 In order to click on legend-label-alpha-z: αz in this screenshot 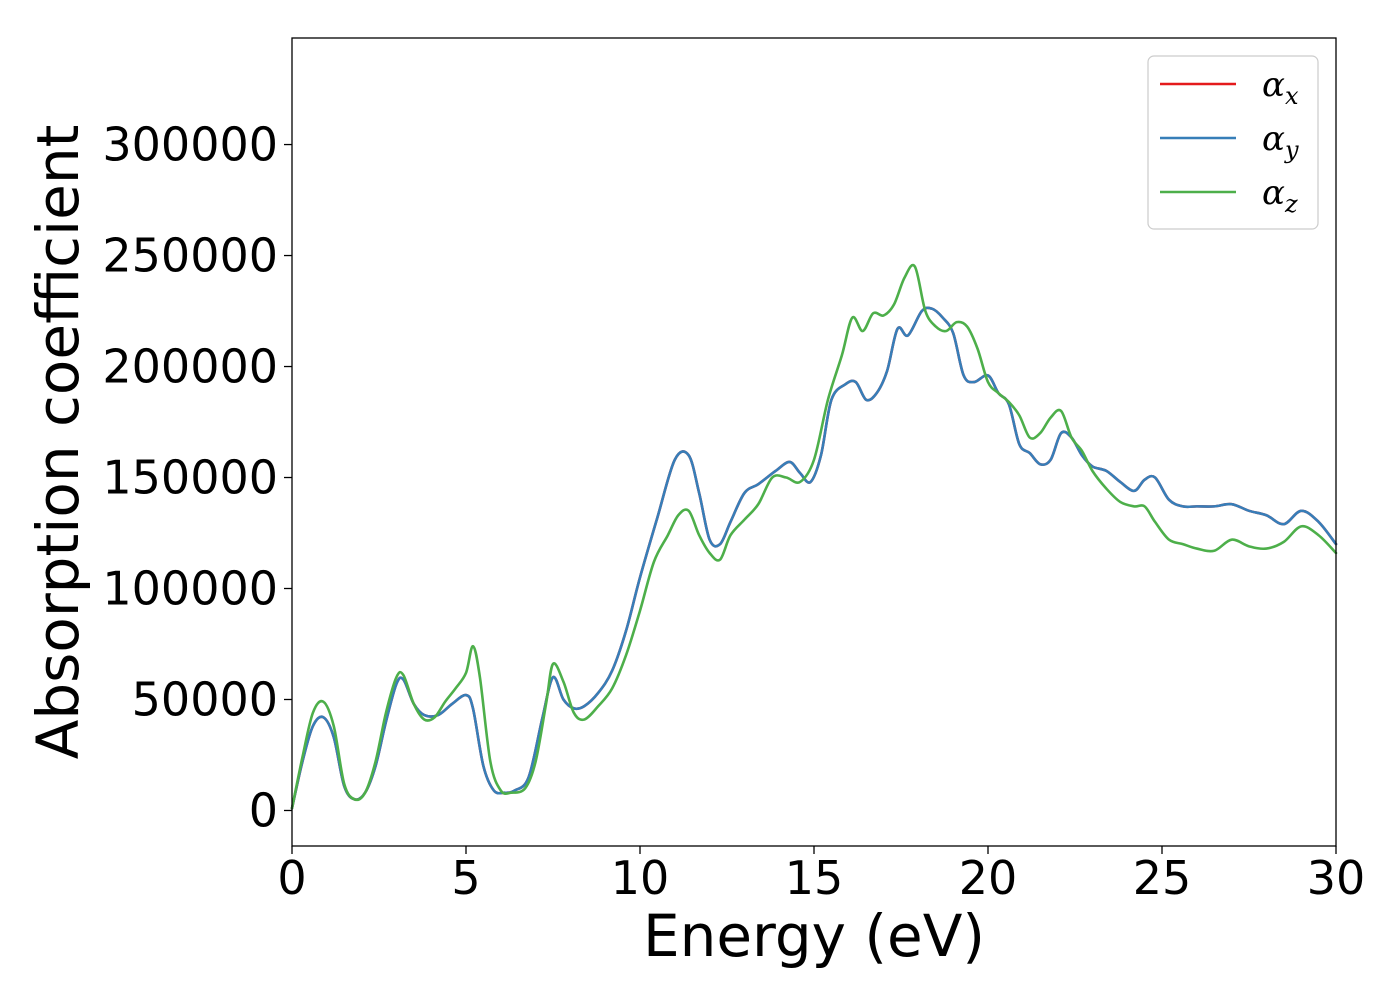, I will do `click(1280, 195)`.